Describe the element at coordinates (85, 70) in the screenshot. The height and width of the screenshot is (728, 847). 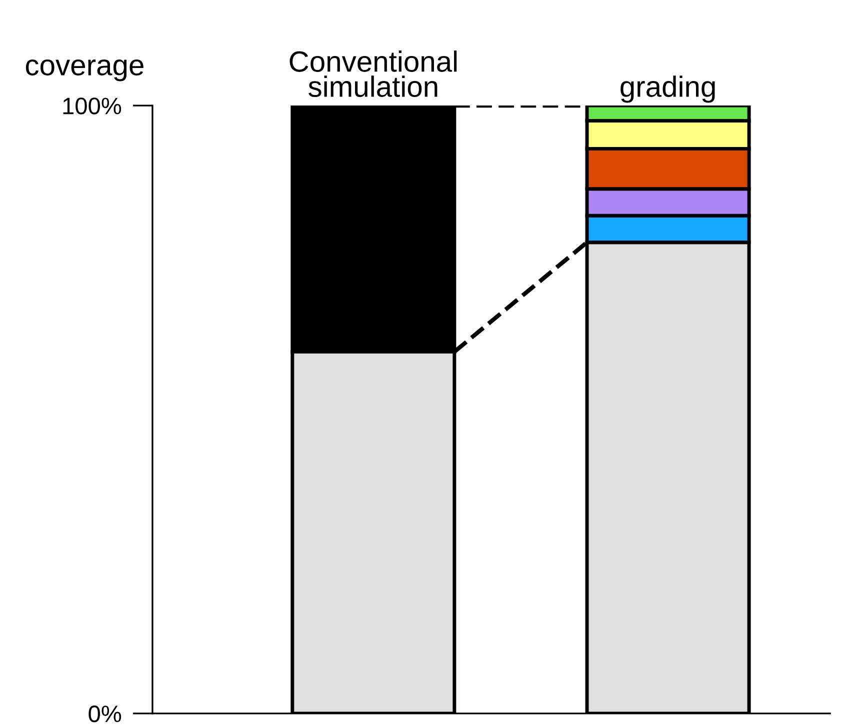
I see `y-axis-title: coverage` at that location.